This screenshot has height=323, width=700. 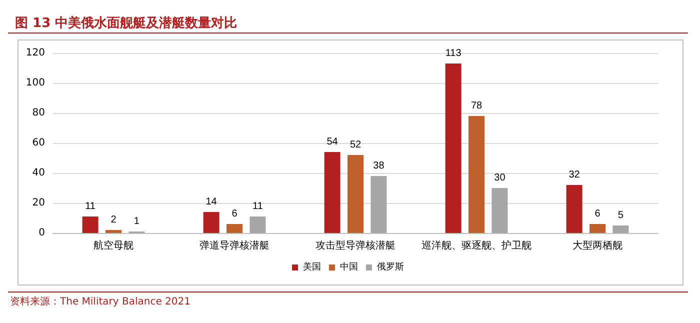 I want to click on data-label: 14, so click(x=212, y=202).